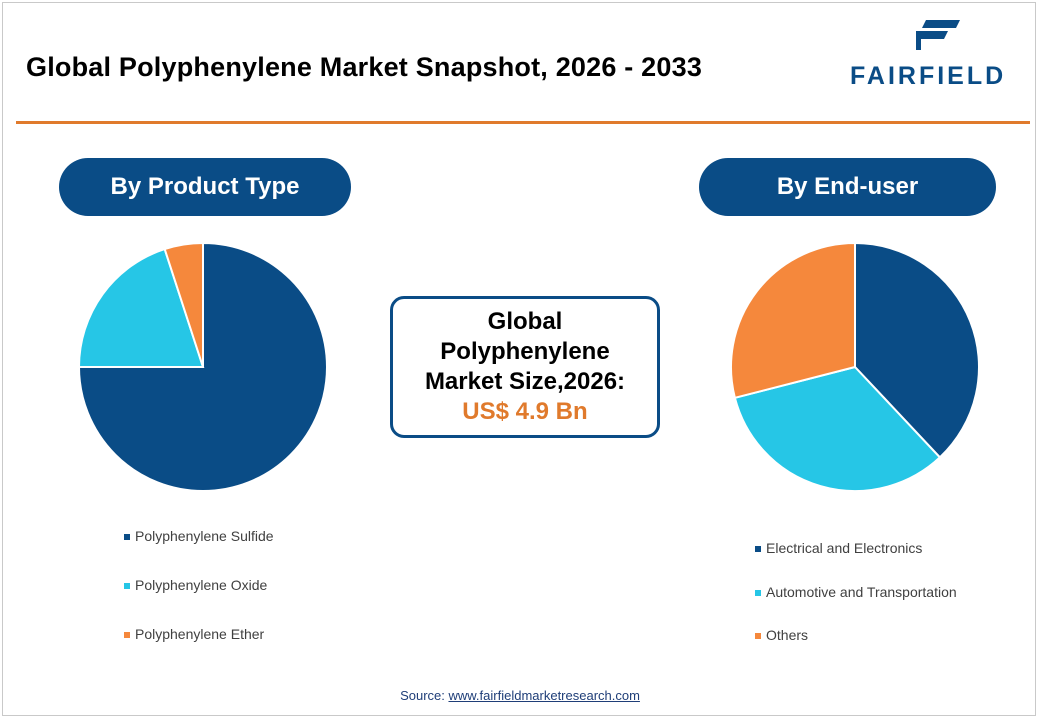 The width and height of the screenshot is (1040, 720). I want to click on source-footer: Source: www.fairfieldmarketresearch.com, so click(520, 695).